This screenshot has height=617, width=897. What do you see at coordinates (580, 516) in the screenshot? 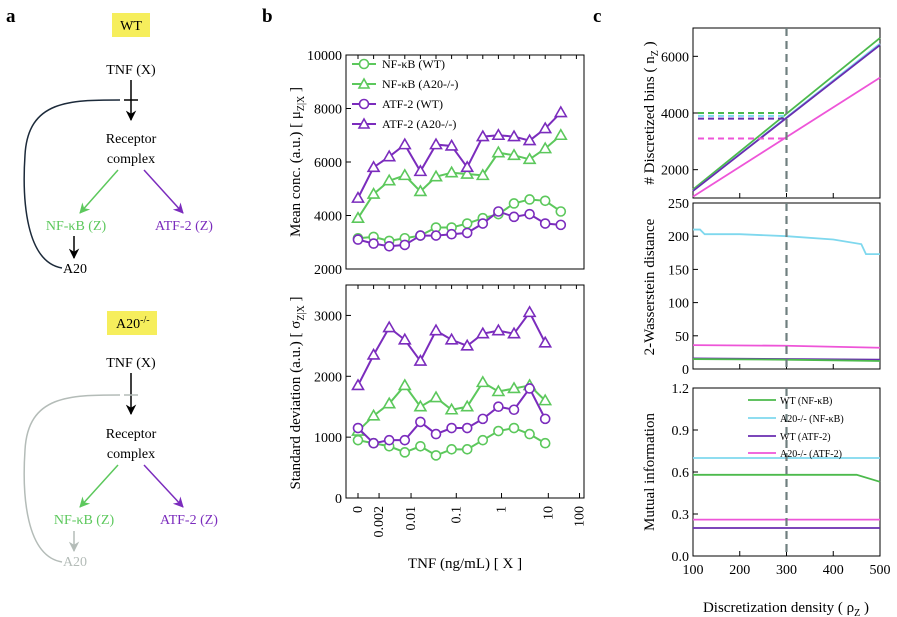
I see `b-xtick-label: 100` at bounding box center [580, 516].